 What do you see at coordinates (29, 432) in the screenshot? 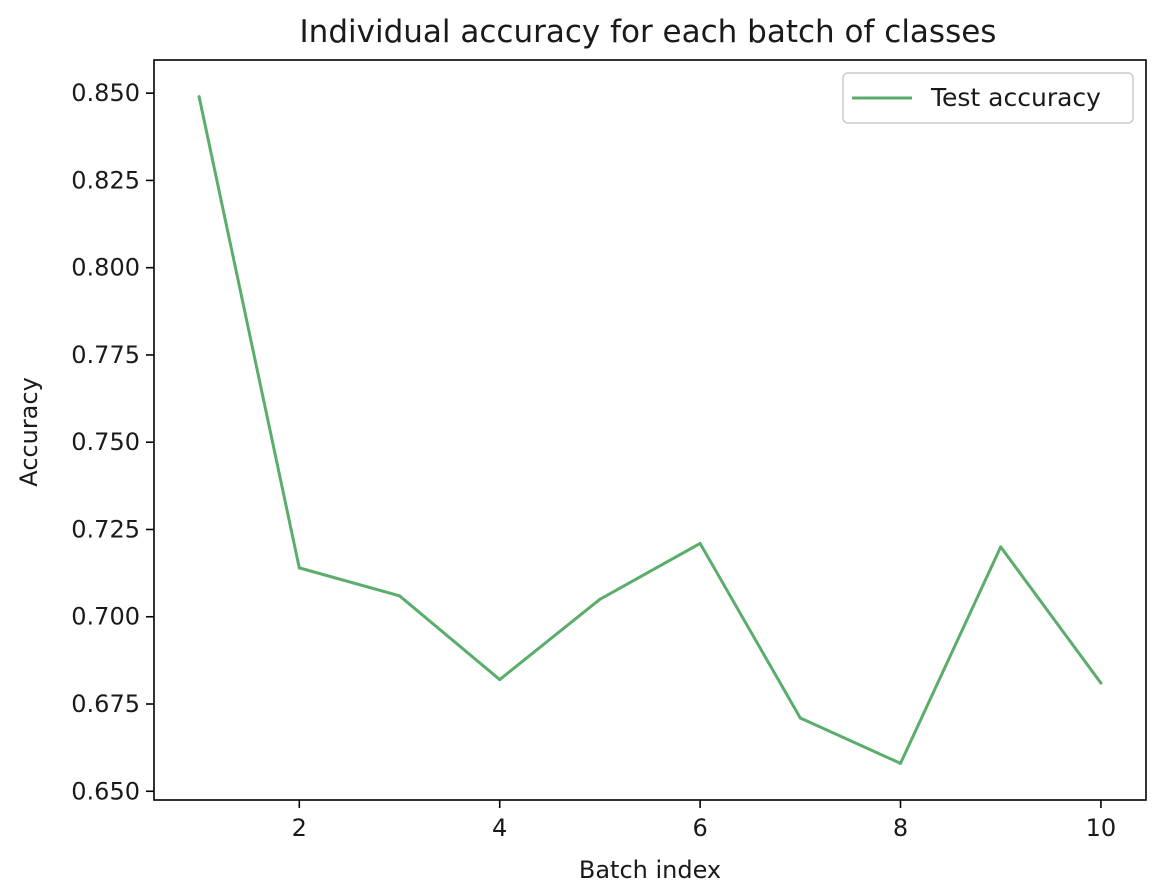
I see `y-axis-label: Accuracy` at bounding box center [29, 432].